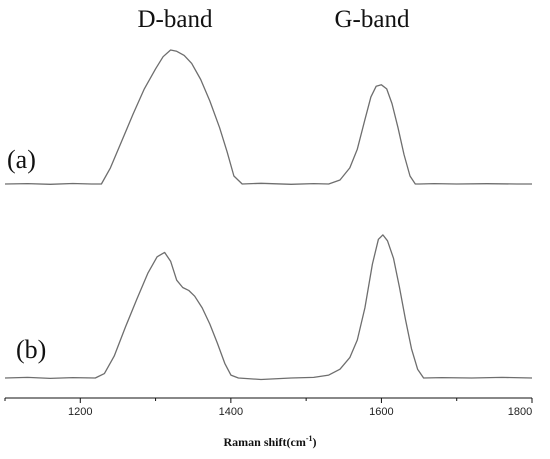 This screenshot has width=550, height=459. Describe the element at coordinates (21, 159) in the screenshot. I see `trace-a-label: (a)` at that location.